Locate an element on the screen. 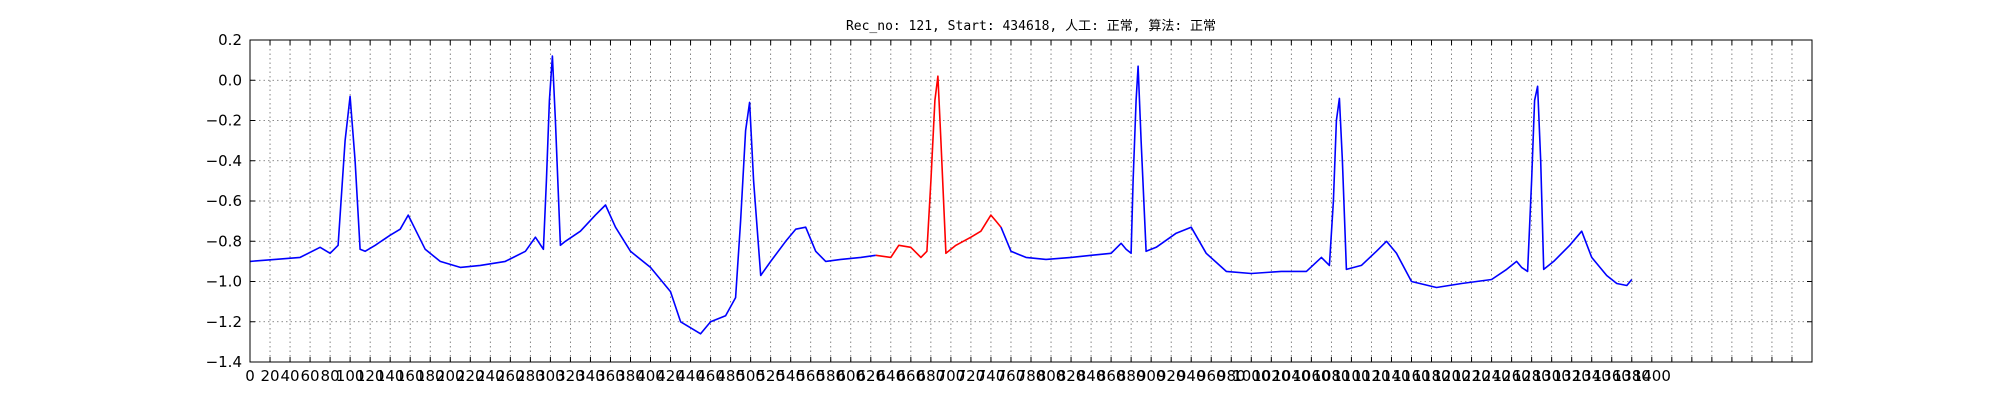  x-tick-label: 1140 is located at coordinates (1391, 376).